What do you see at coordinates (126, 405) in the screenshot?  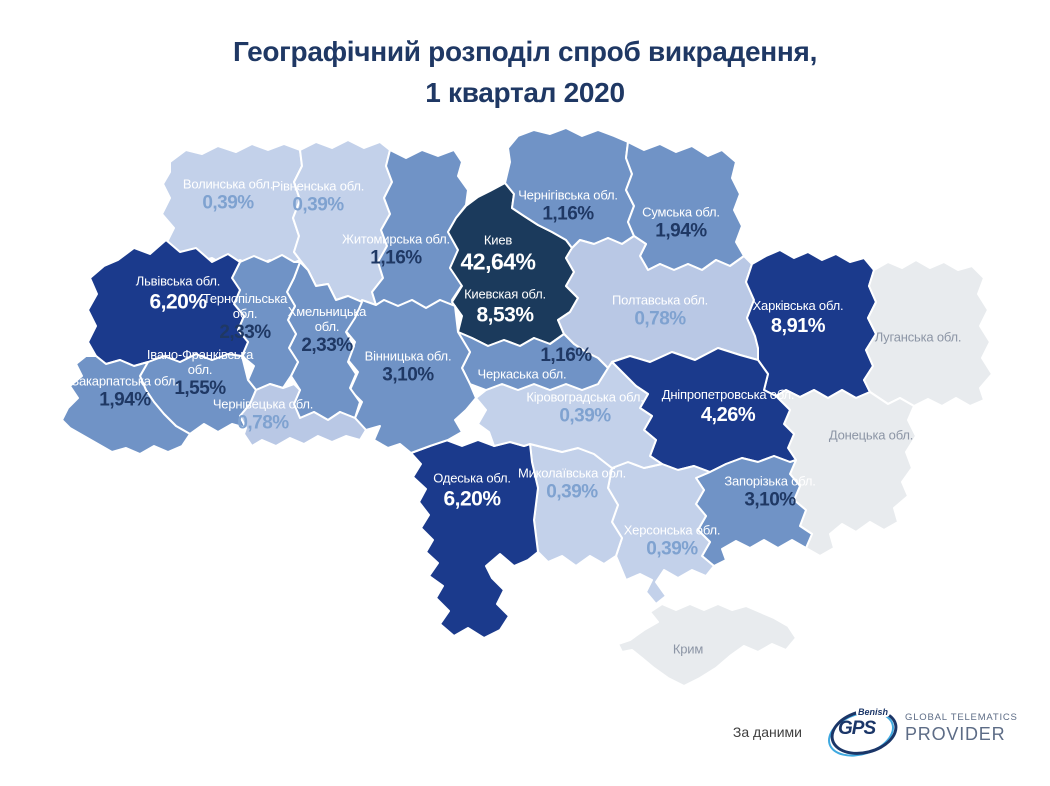 I see `region-shape-zakarpattia` at bounding box center [126, 405].